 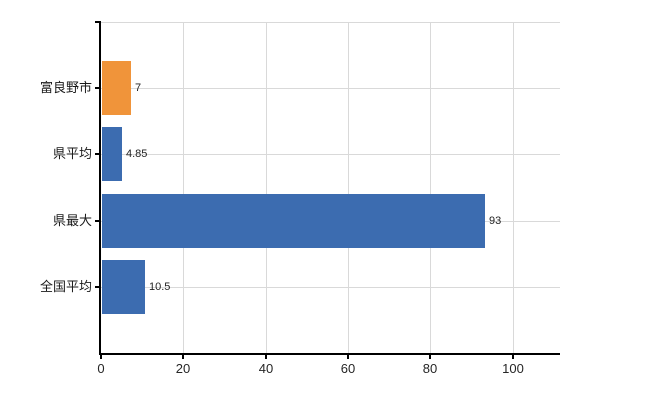 I want to click on x-axis-tick-label: 60, so click(x=348, y=368).